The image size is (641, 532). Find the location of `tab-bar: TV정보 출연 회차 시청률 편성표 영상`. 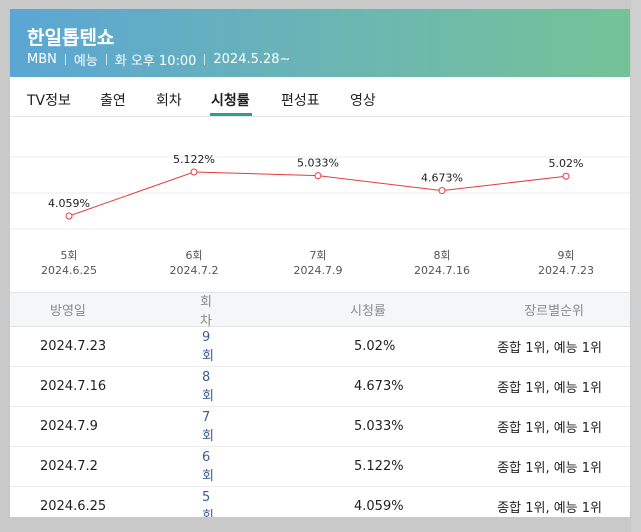

tab-bar: TV정보 출연 회차 시청률 편성표 영상 is located at coordinates (320, 97).